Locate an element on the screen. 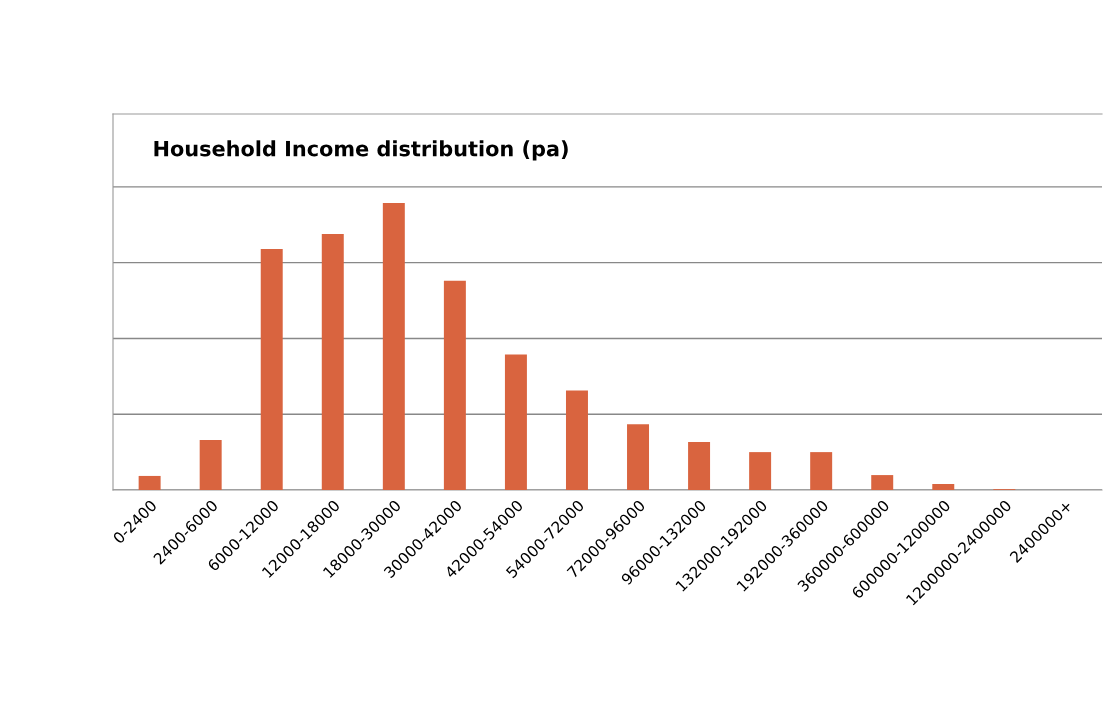 The image size is (1119, 702). chart-title: Household Income distribution (pa) is located at coordinates (361, 150).